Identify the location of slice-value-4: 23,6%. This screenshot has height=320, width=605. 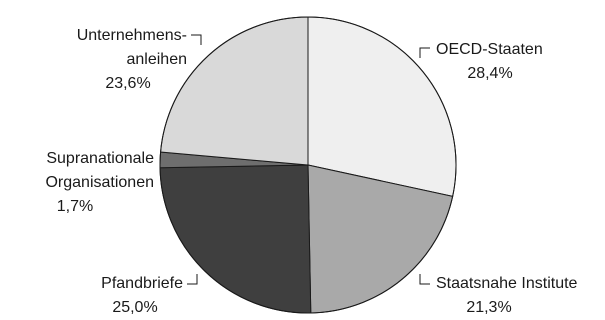
(127, 83).